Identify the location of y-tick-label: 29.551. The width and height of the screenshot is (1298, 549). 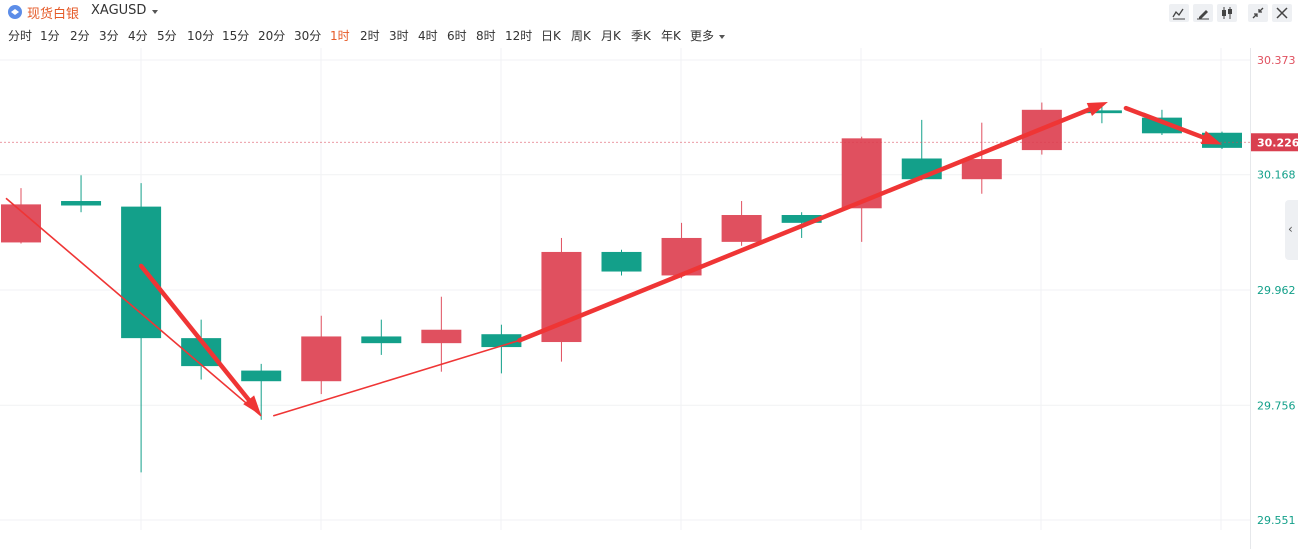
(1276, 520).